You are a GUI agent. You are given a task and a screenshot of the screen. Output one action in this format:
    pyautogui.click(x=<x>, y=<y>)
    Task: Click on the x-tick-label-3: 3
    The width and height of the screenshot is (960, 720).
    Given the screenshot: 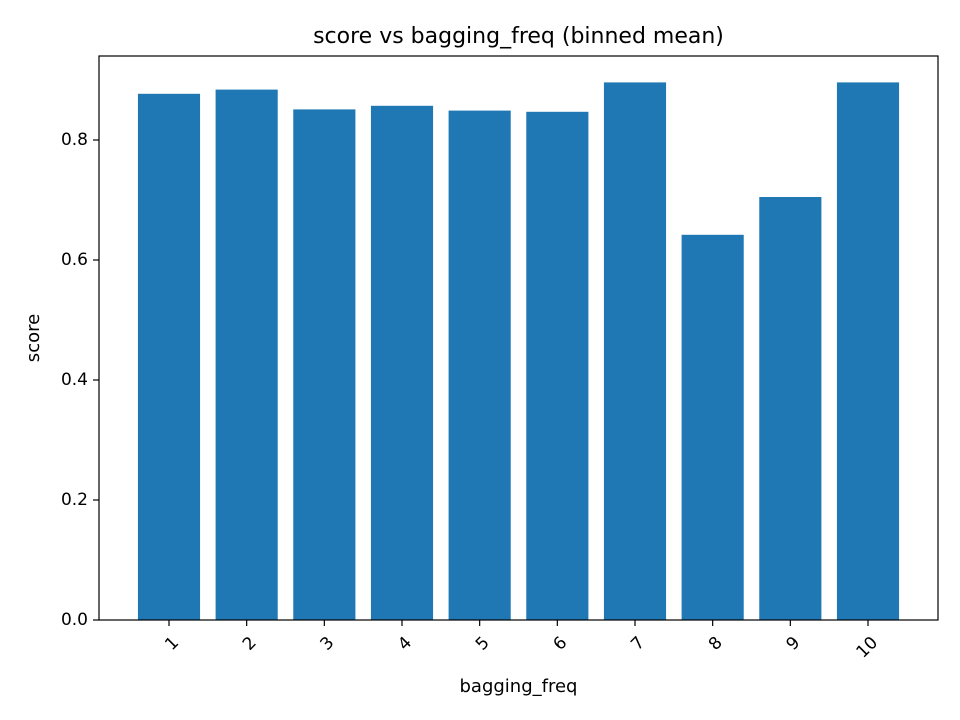 What is the action you would take?
    pyautogui.click(x=328, y=644)
    